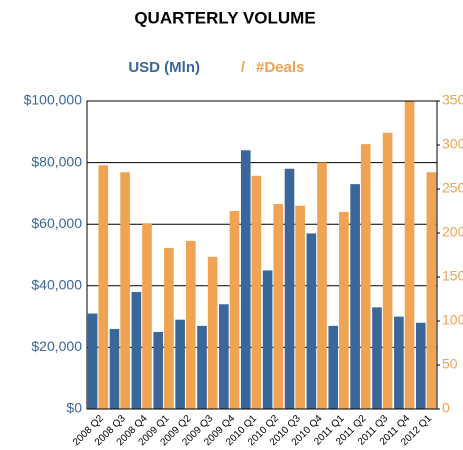 The height and width of the screenshot is (450, 463). What do you see at coordinates (224, 17) in the screenshot?
I see `chart-title: QUARTERLY VOLUME` at bounding box center [224, 17].